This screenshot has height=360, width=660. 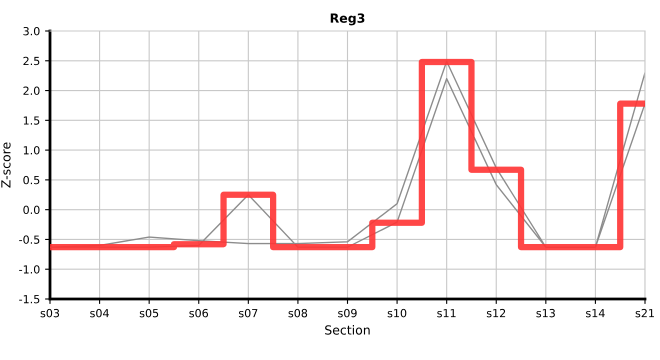 What do you see at coordinates (198, 313) in the screenshot?
I see `x-tick-label: s06` at bounding box center [198, 313].